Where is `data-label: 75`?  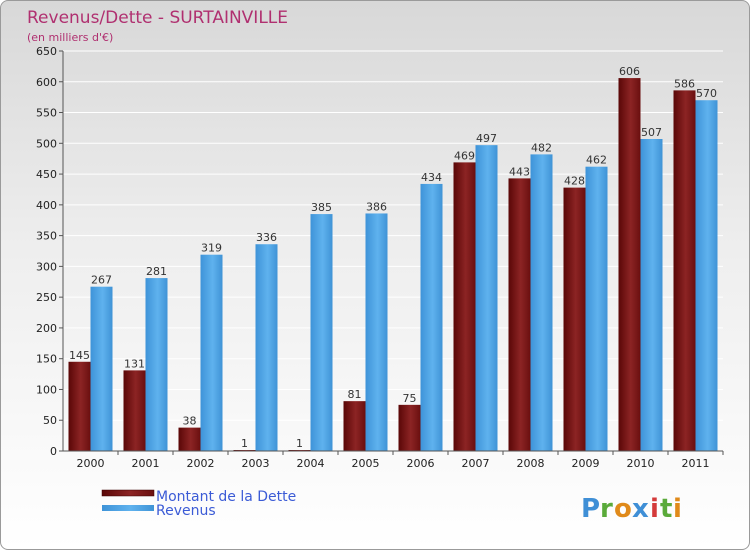 data-label: 75 is located at coordinates (410, 398).